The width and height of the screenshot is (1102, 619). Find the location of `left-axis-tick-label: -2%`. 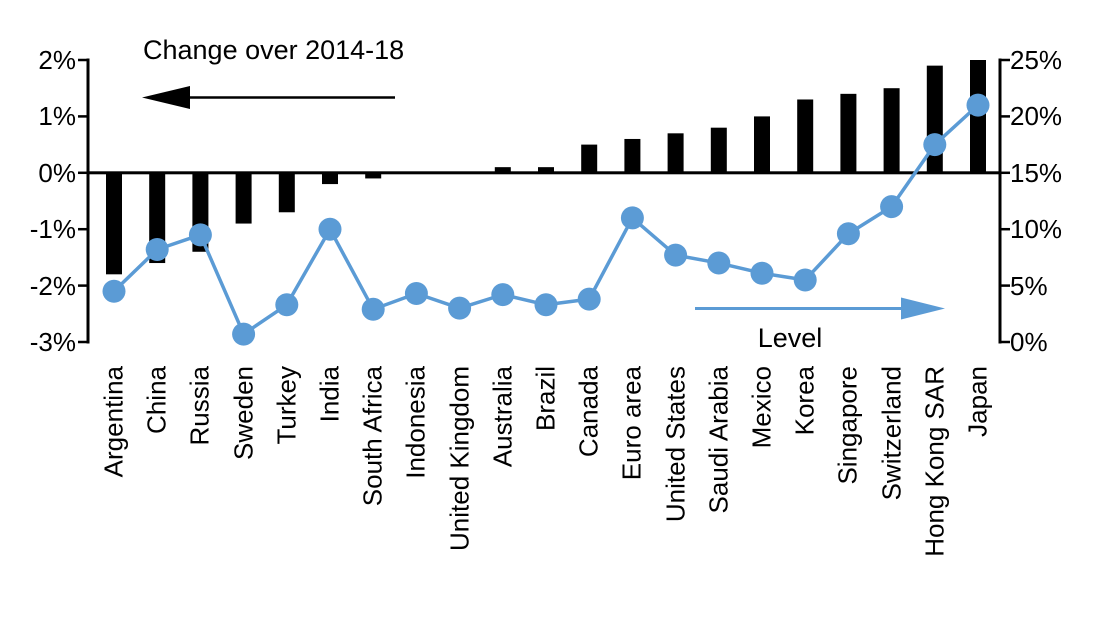

left-axis-tick-label: -2% is located at coordinates (52, 285).